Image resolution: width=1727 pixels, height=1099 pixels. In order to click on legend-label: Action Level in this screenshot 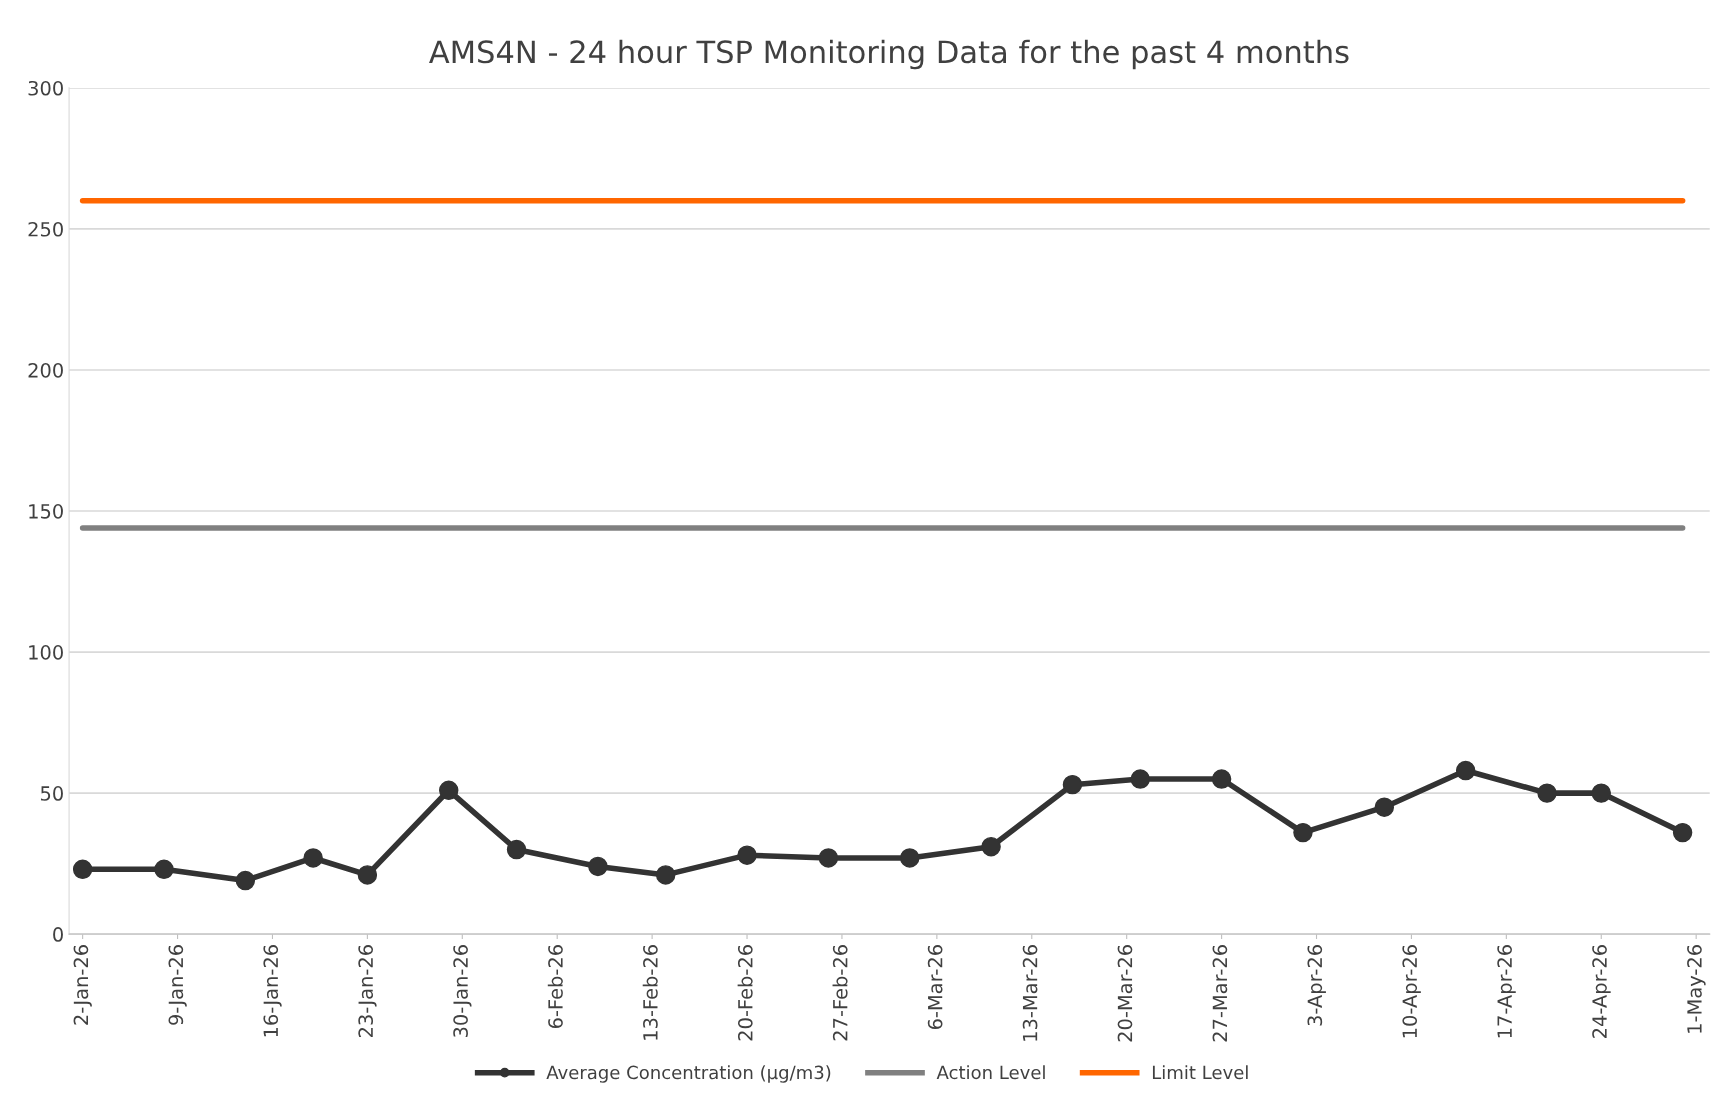, I will do `click(990, 1072)`.